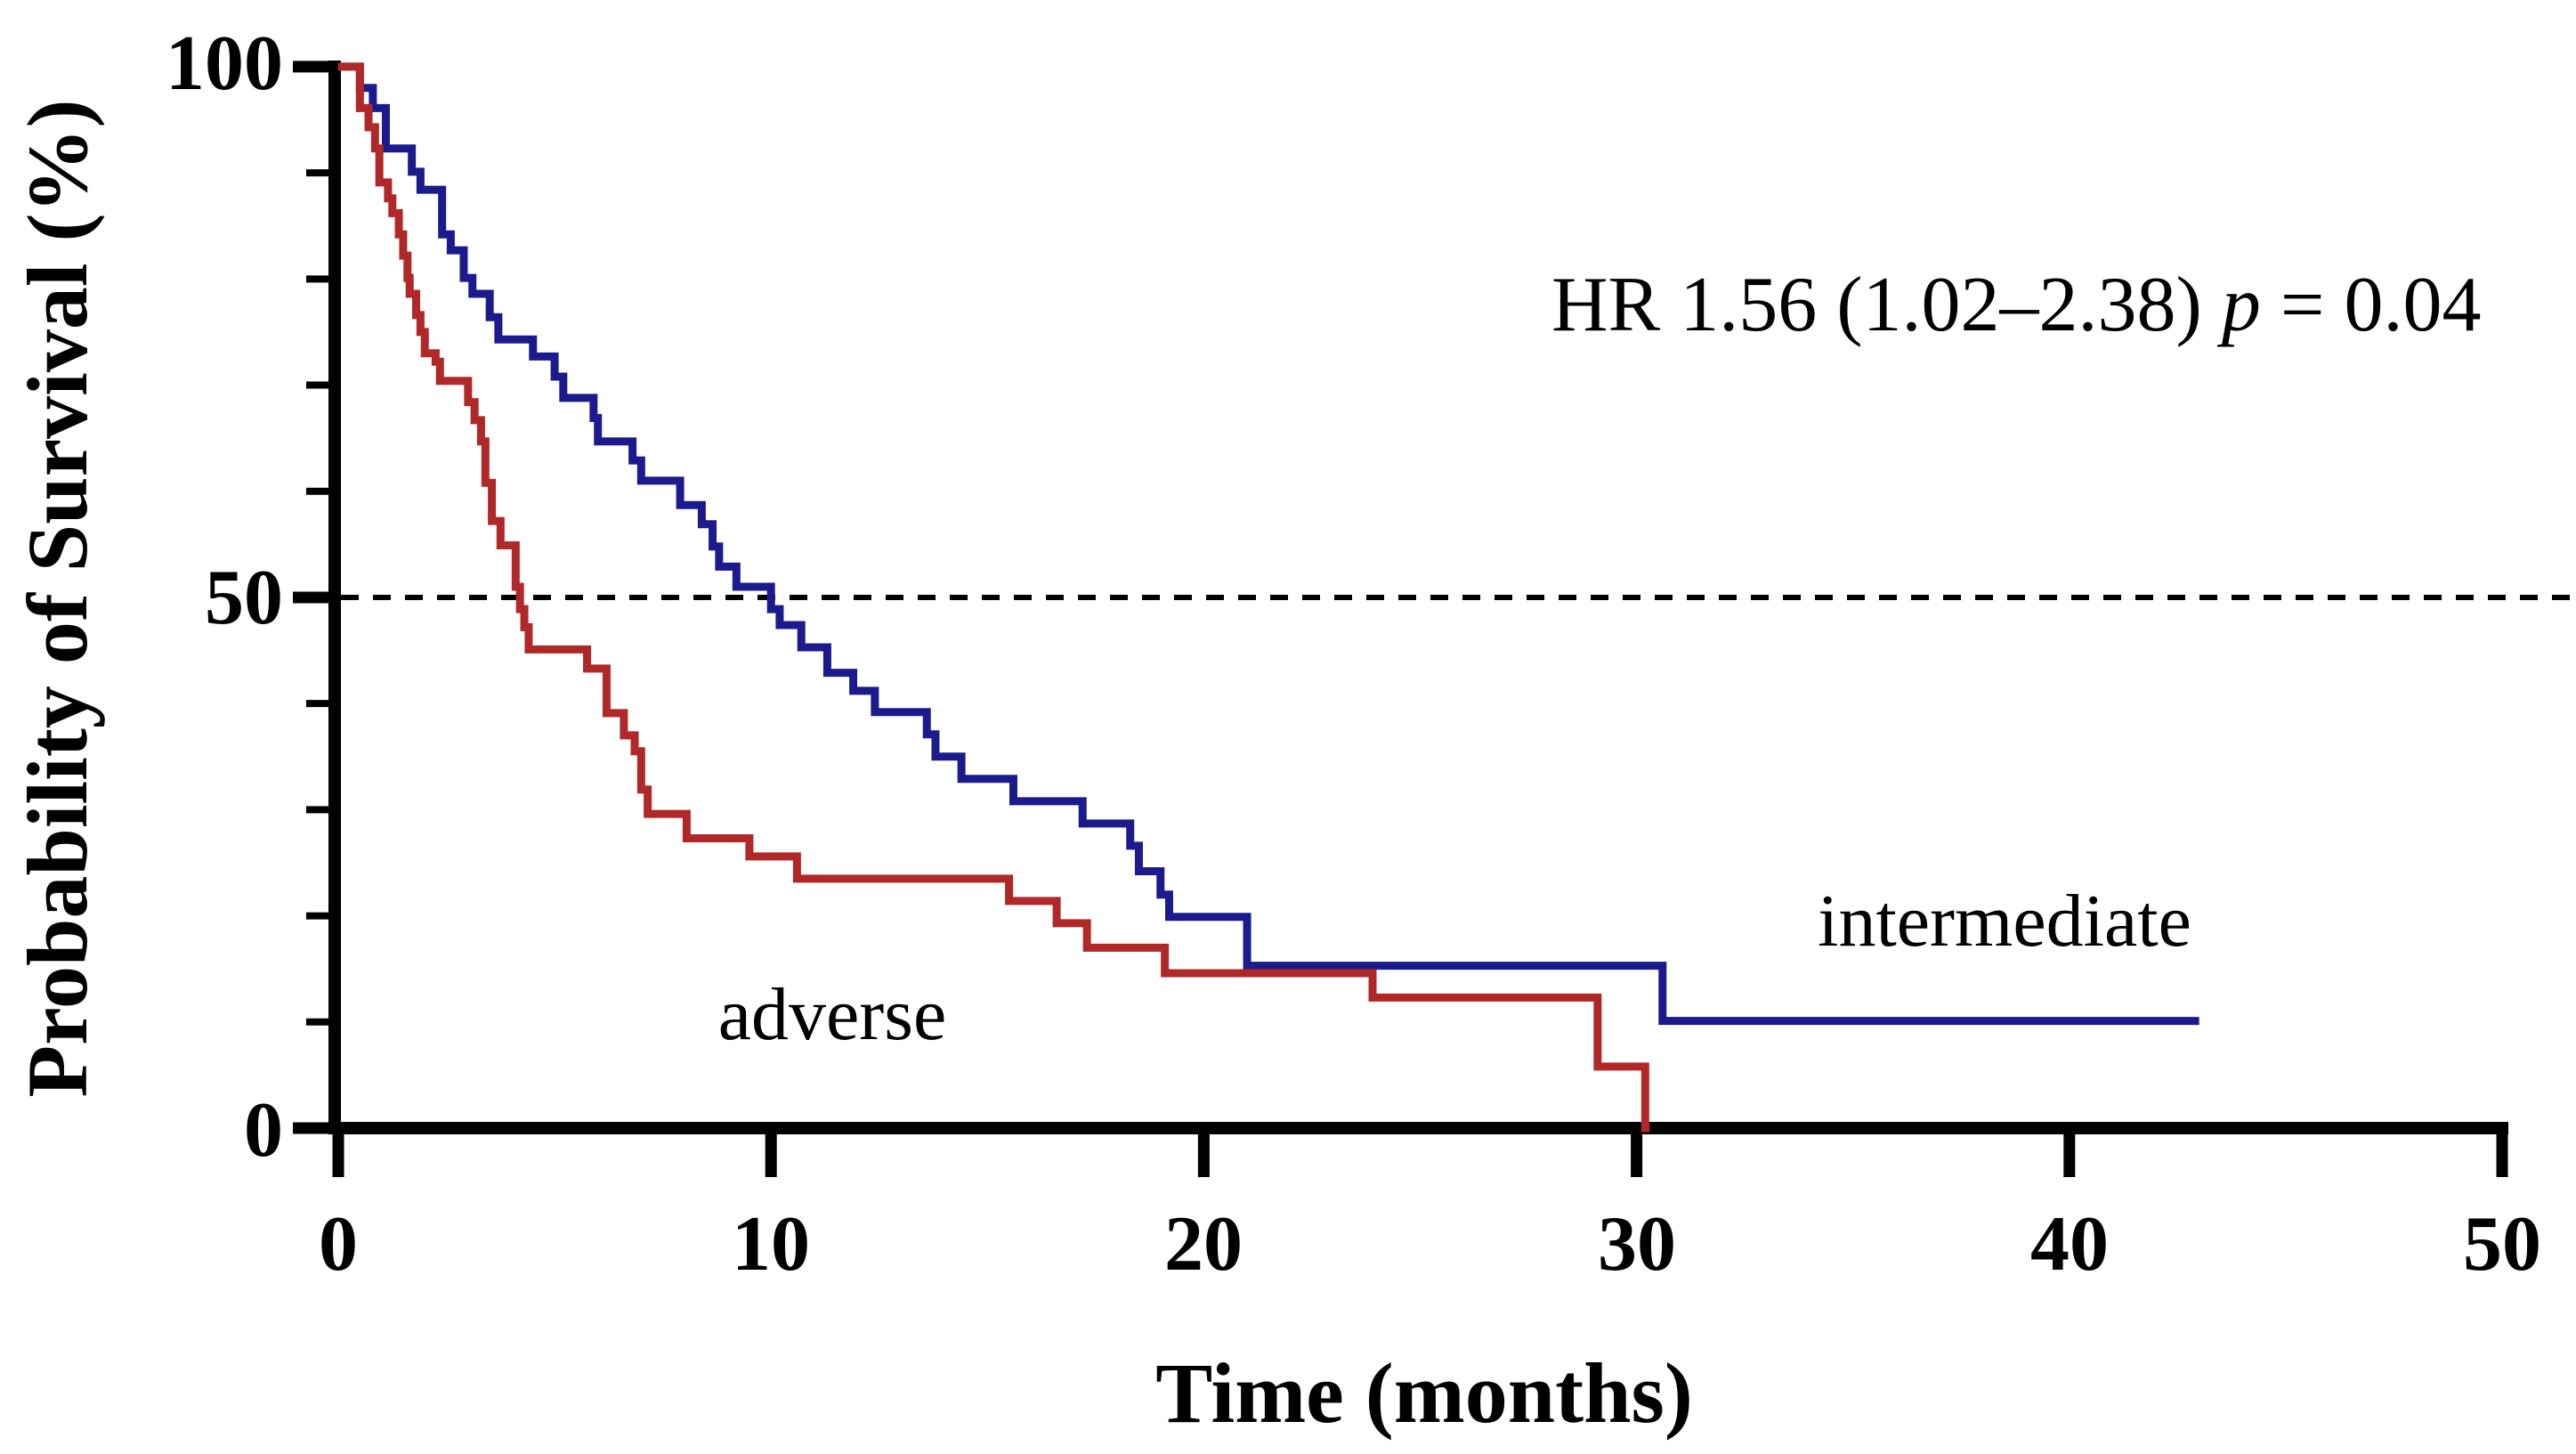 Image resolution: width=2576 pixels, height=1454 pixels. What do you see at coordinates (1637, 1244) in the screenshot?
I see `x-tick-label-30: 30` at bounding box center [1637, 1244].